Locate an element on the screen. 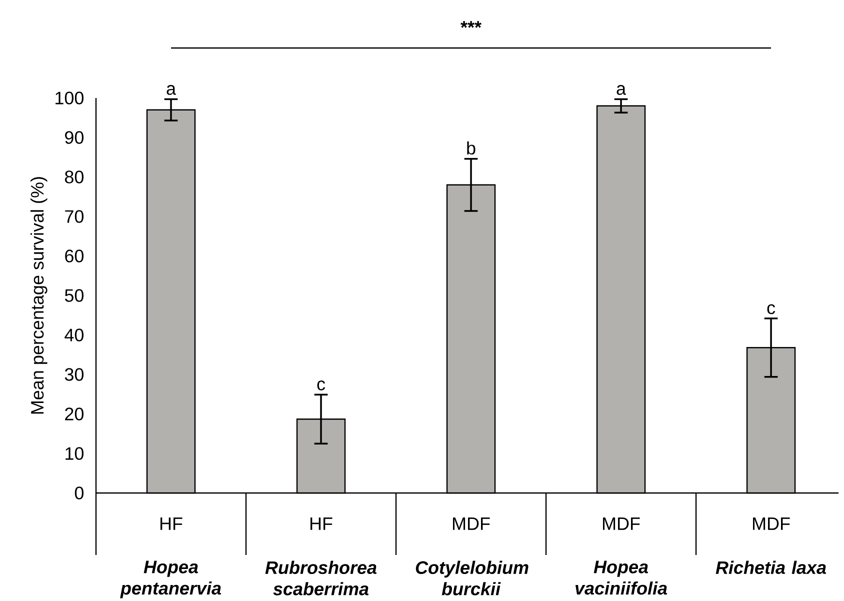 This screenshot has height=601, width=844. x-tick-label: Hopea pentanervia is located at coordinates (170, 579).